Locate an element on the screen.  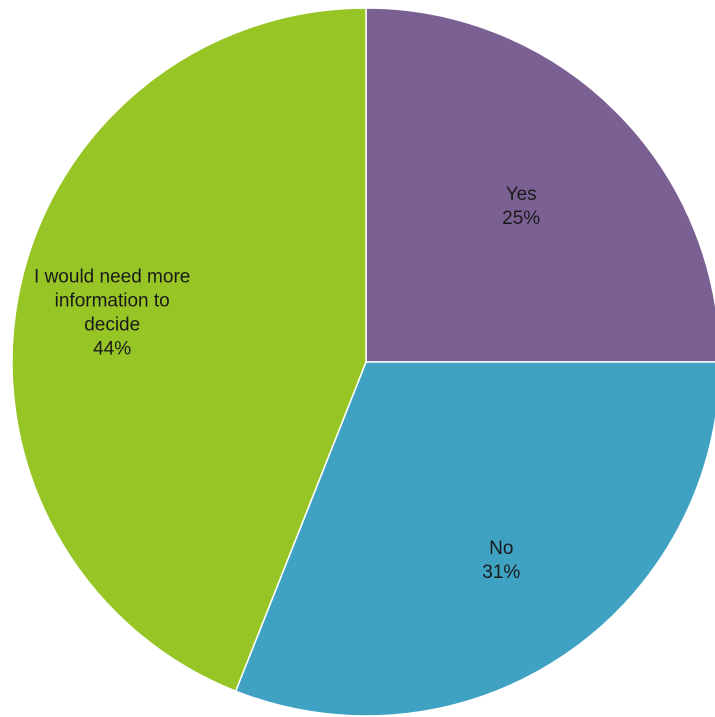
slice-label-i-would-need-more-information-to-decide: I would need more information to decide 44% is located at coordinates (112, 313).